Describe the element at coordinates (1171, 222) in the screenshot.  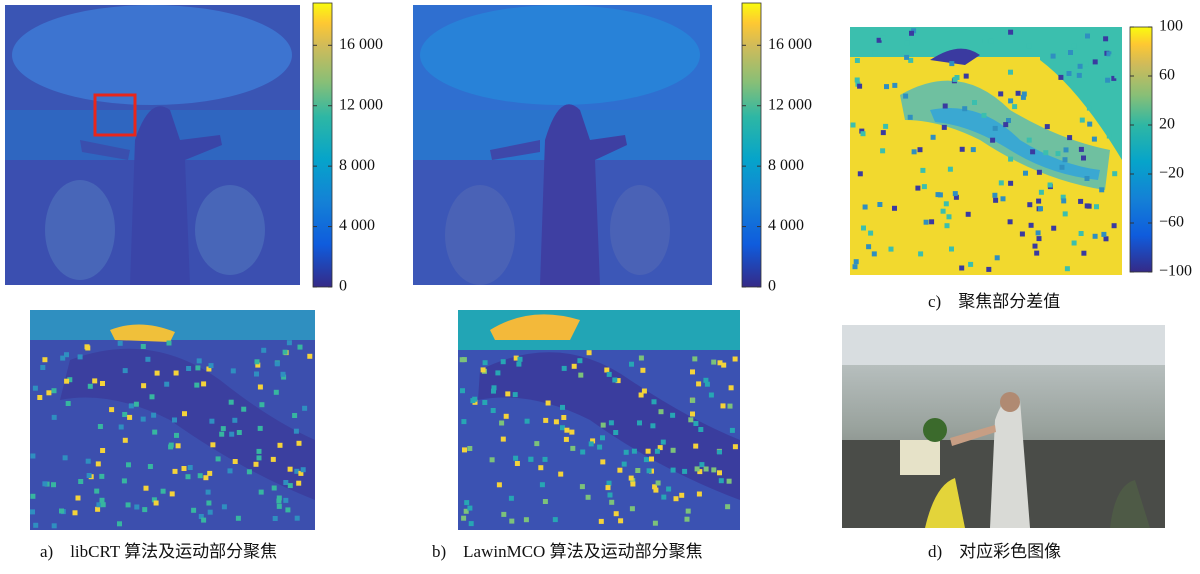
I see `colorbar-tick-label: −60` at that location.